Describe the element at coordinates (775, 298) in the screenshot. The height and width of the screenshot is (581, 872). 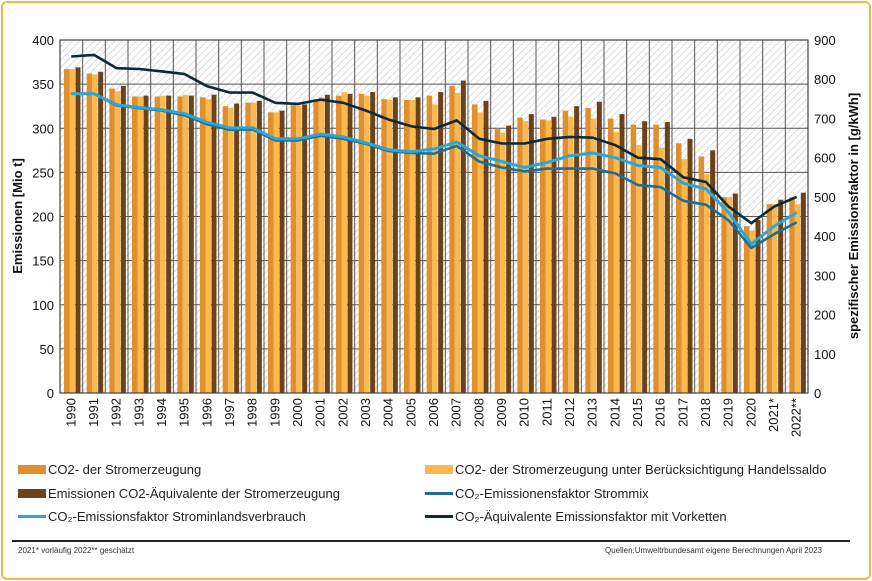
I see `bar-1-2021*` at that location.